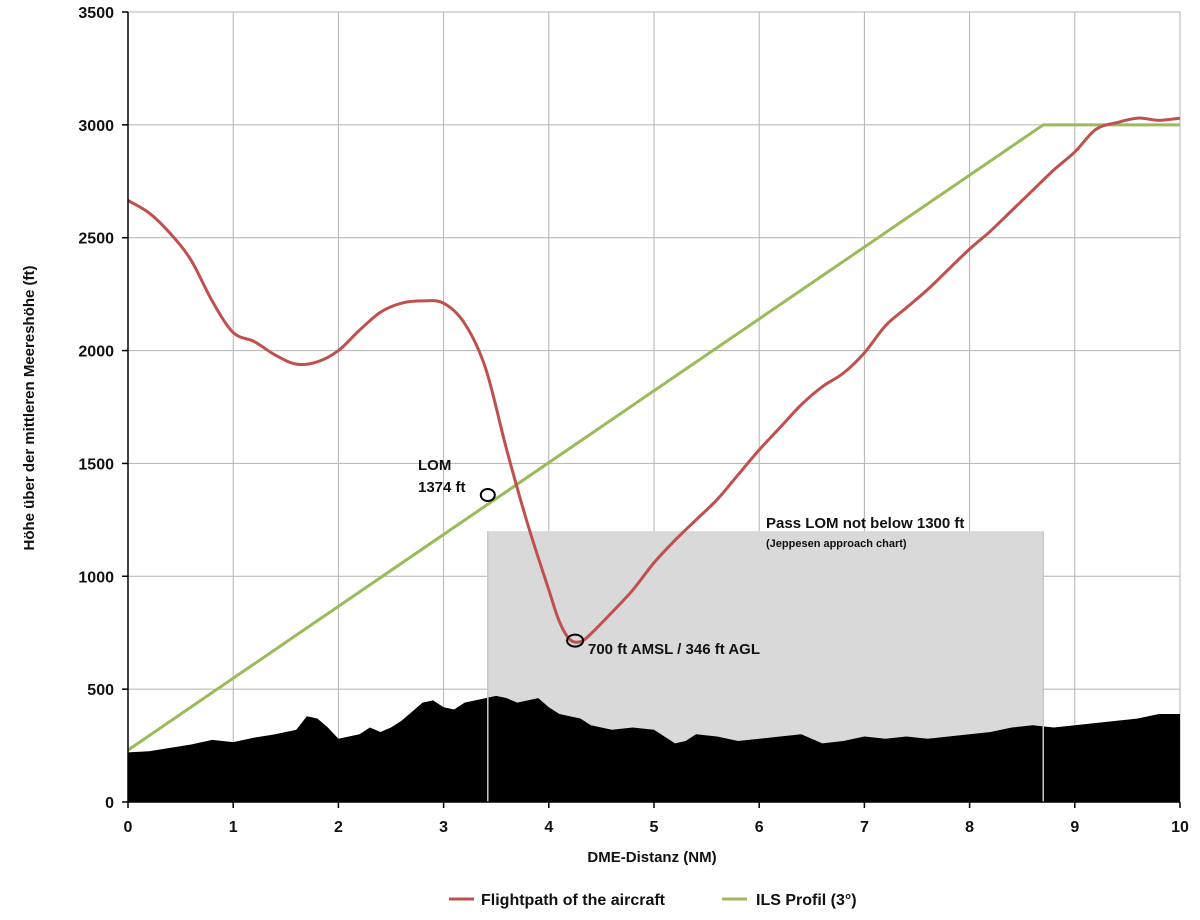 The image size is (1200, 920). I want to click on y-axis-title: Höhe über der mittleren Meereshöhe (ft), so click(29, 407).